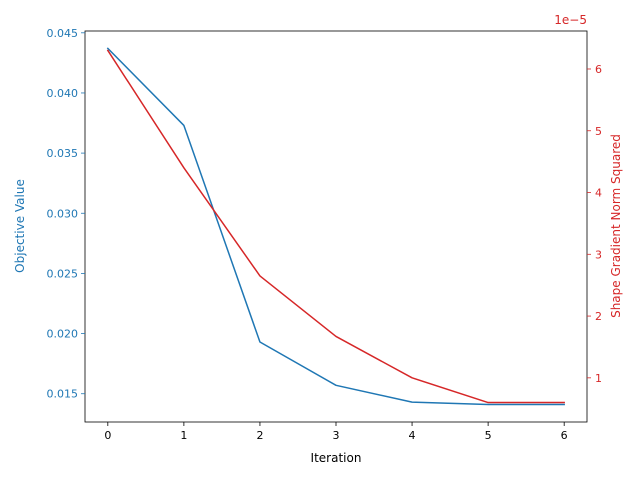  I want to click on right-y-axis-scale-label: 1e−5, so click(570, 20).